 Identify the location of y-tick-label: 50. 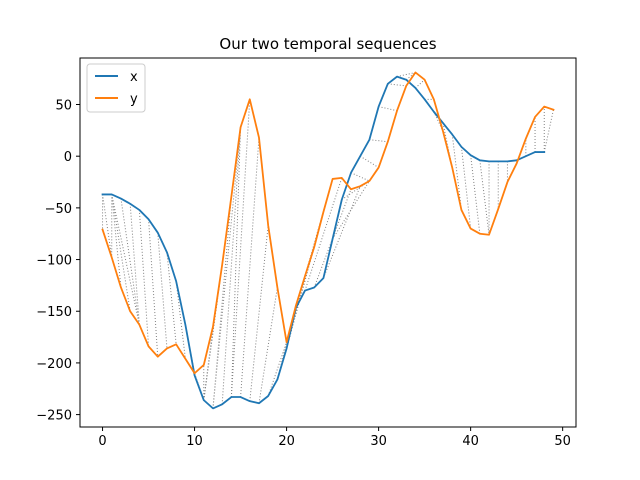
(63, 106).